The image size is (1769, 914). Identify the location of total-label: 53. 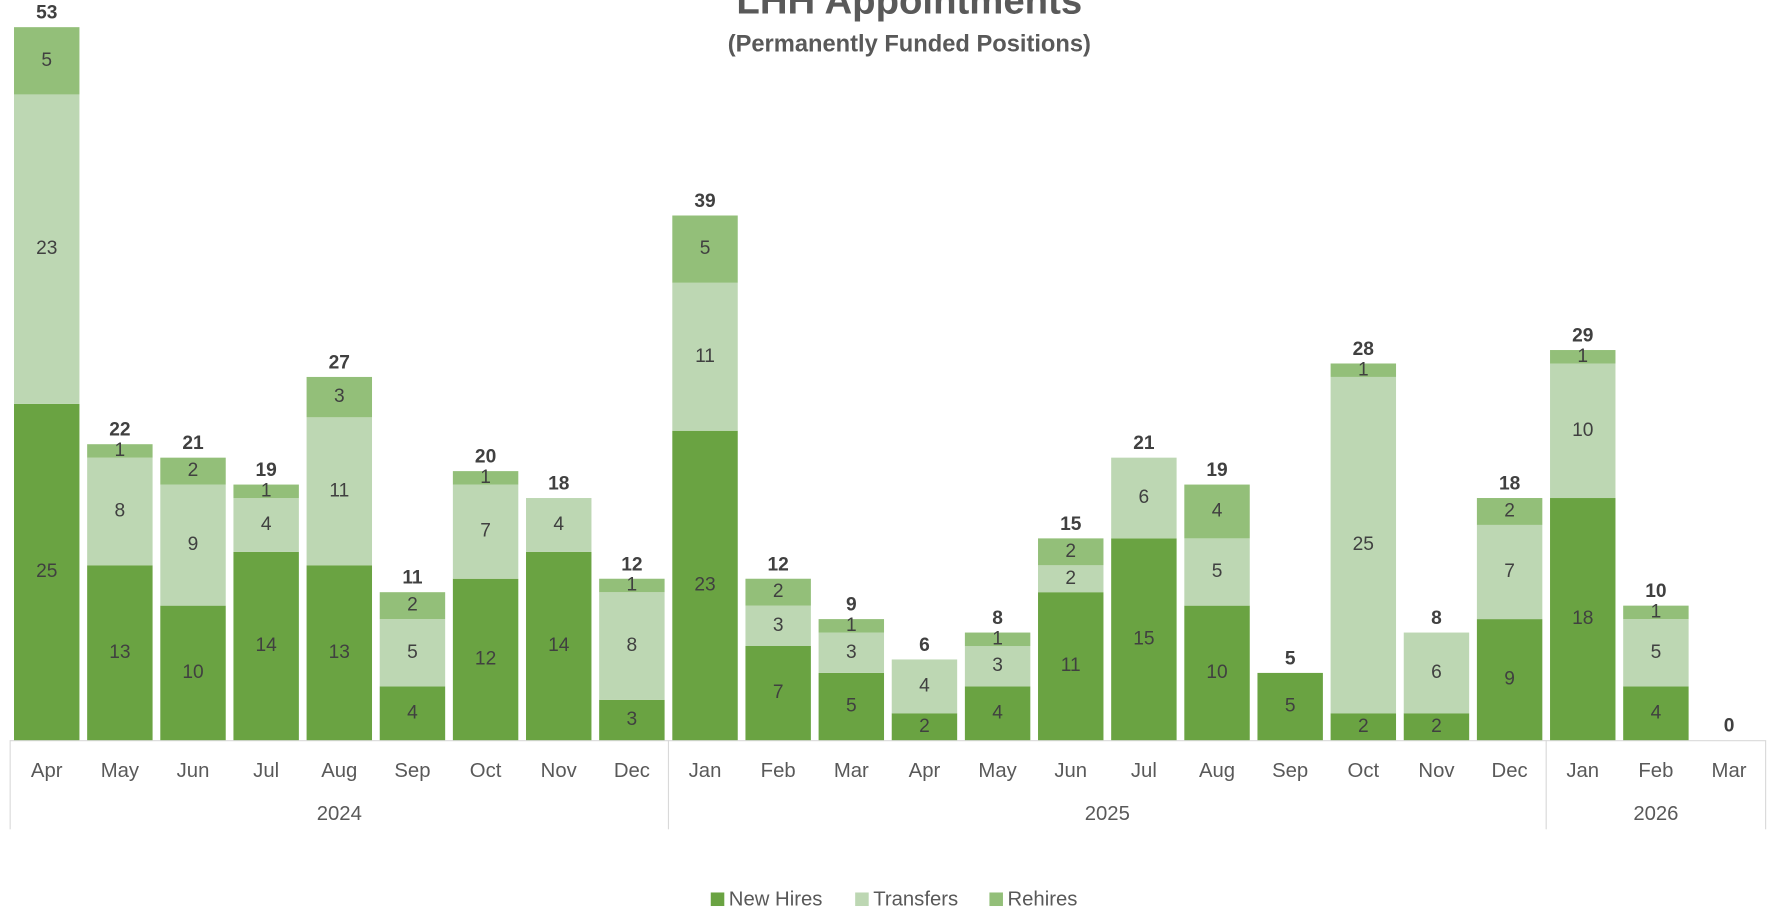
(46, 13).